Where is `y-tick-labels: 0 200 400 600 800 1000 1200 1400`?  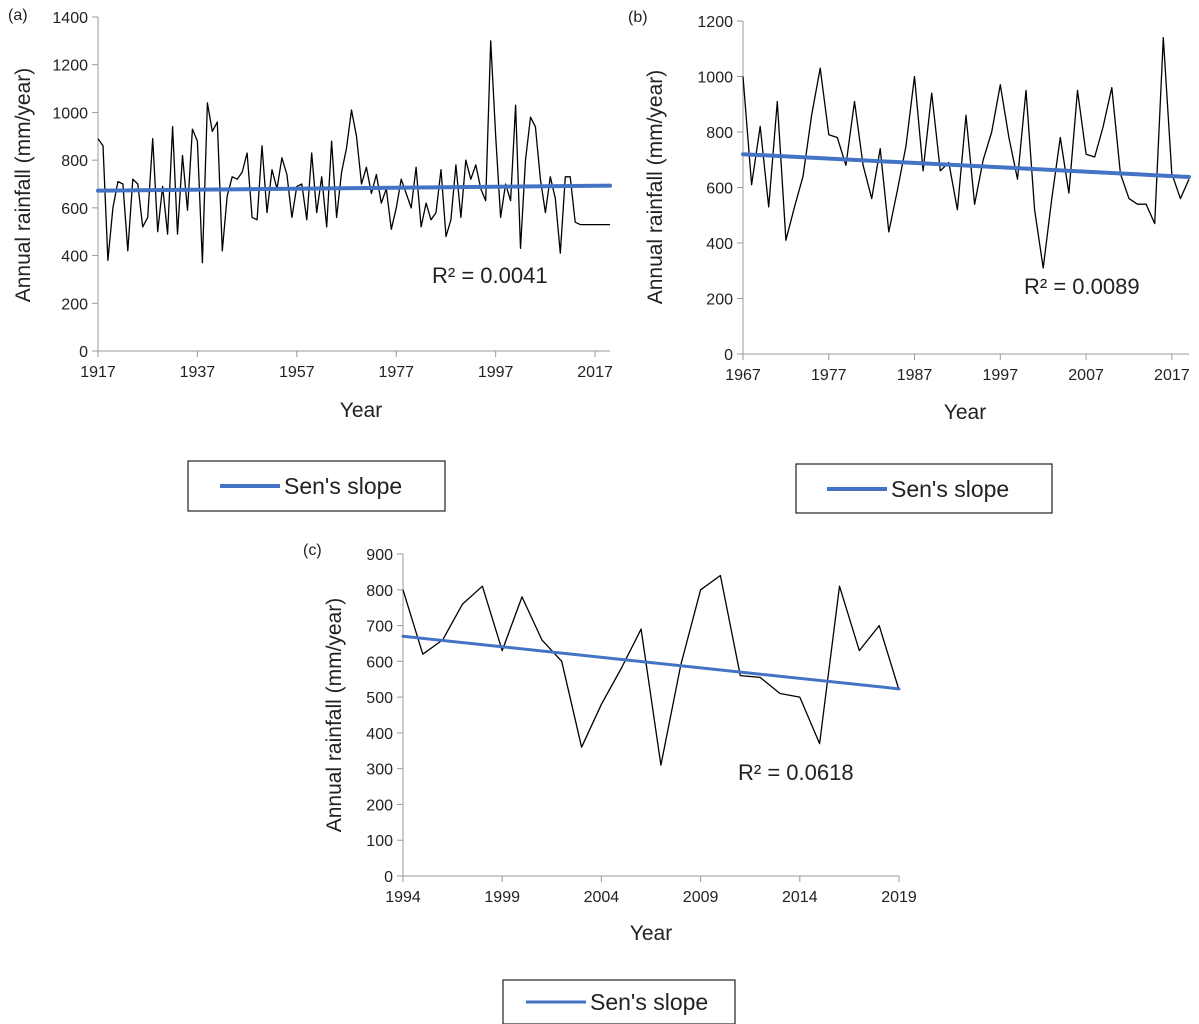 y-tick-labels: 0 200 400 600 800 1000 1200 1400 is located at coordinates (70, 185).